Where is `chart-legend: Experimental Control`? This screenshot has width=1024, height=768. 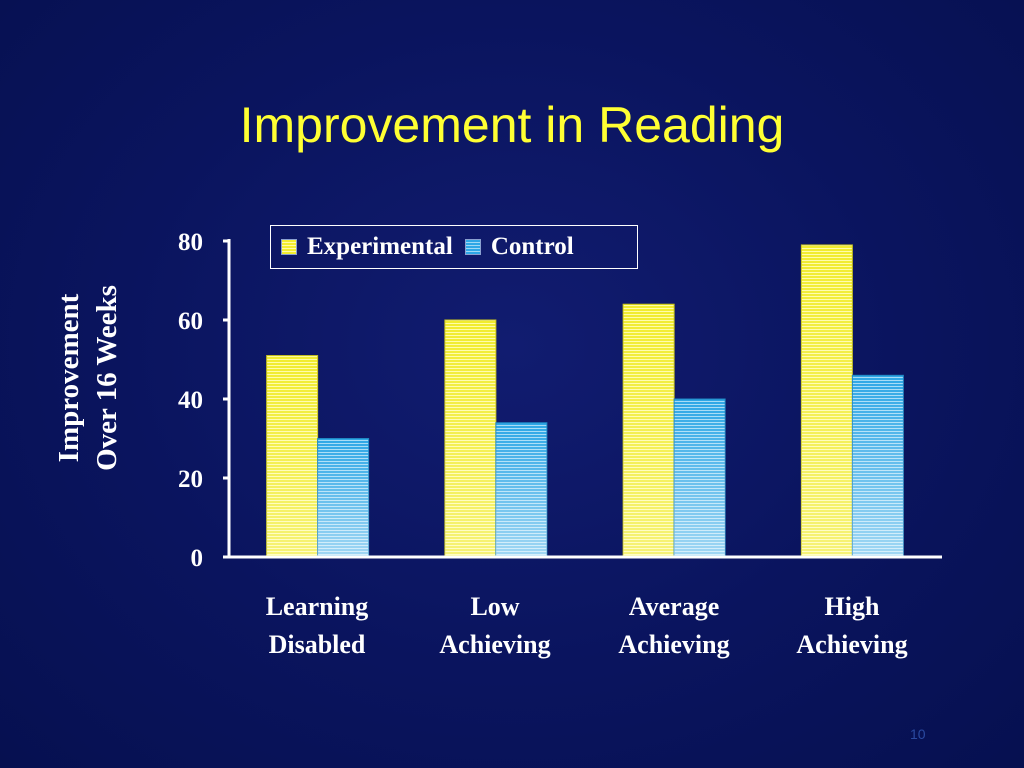 chart-legend: Experimental Control is located at coordinates (454, 247).